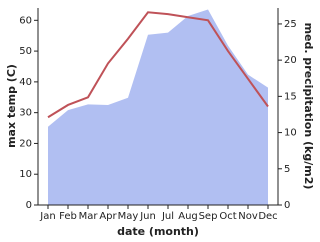  Describe the element at coordinates (25, 174) in the screenshot. I see `y-tick-label: 10` at that location.